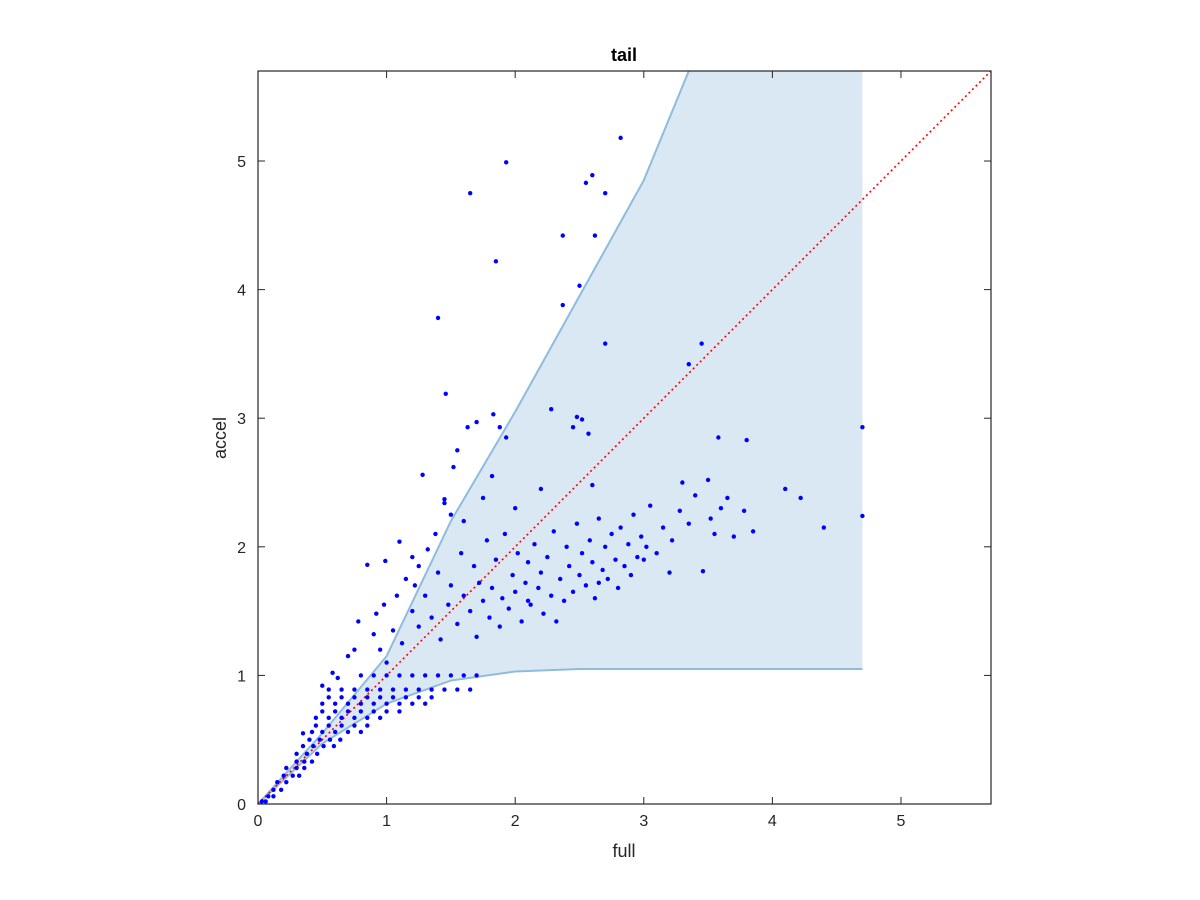 Image resolution: width=1200 pixels, height=900 pixels. Describe the element at coordinates (241, 548) in the screenshot. I see `y-tick-label: 2` at that location.